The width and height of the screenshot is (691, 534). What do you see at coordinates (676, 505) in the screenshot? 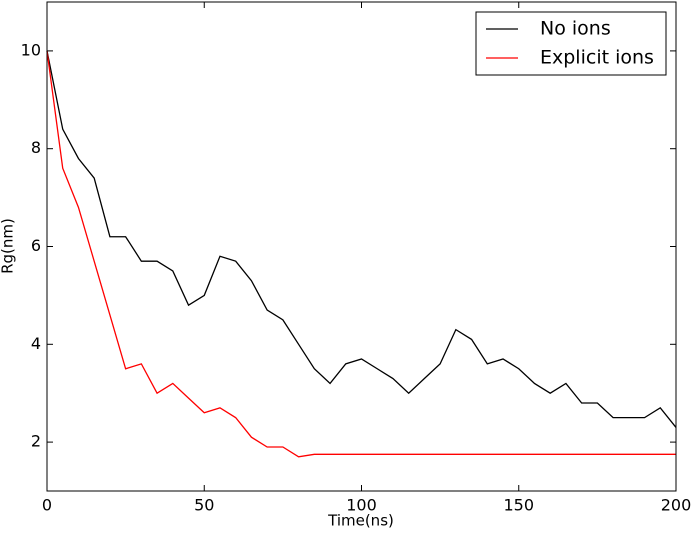
I see `x-tick-label: 200` at bounding box center [676, 505].